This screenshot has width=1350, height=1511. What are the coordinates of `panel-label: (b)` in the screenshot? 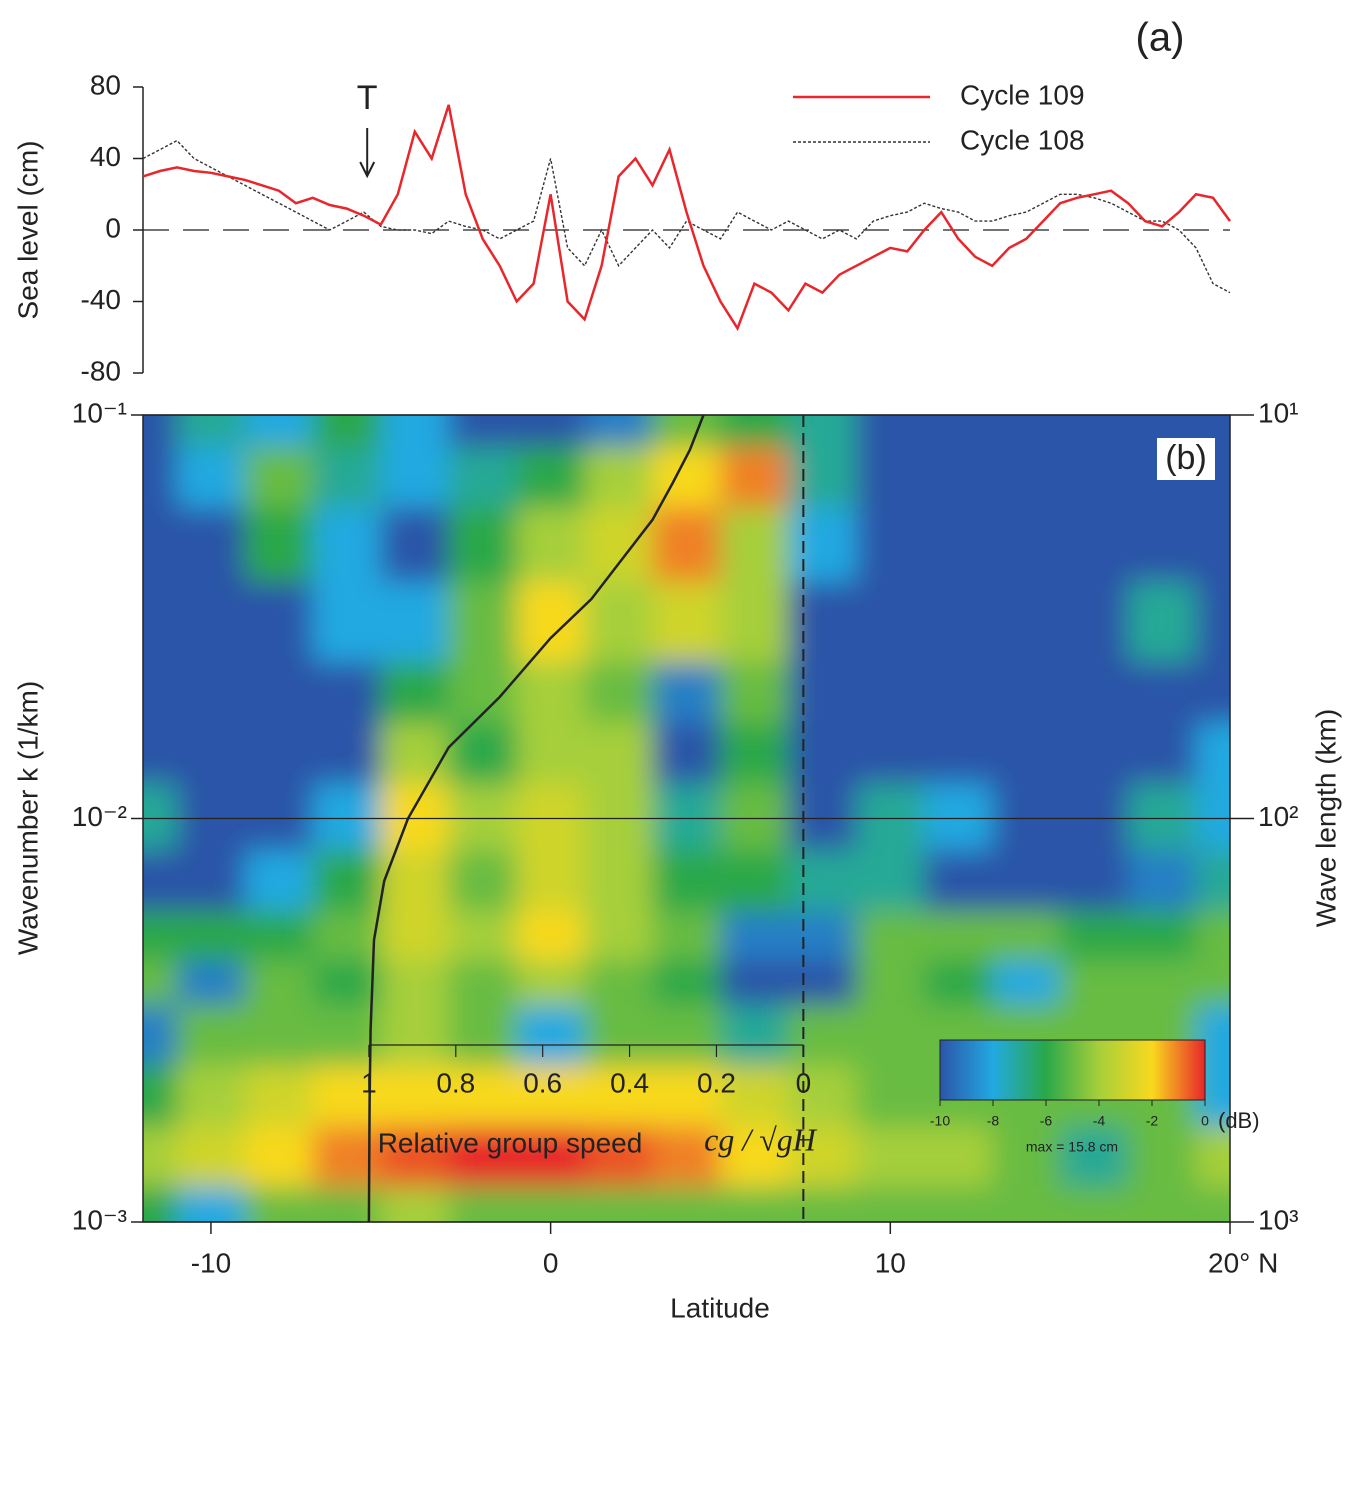 It's located at (1186, 458).